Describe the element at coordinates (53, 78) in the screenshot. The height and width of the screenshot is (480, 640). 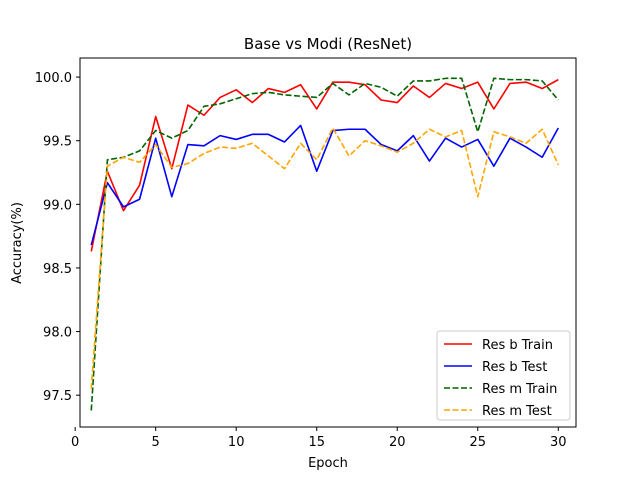
I see `y-tick-label: 100.0` at that location.